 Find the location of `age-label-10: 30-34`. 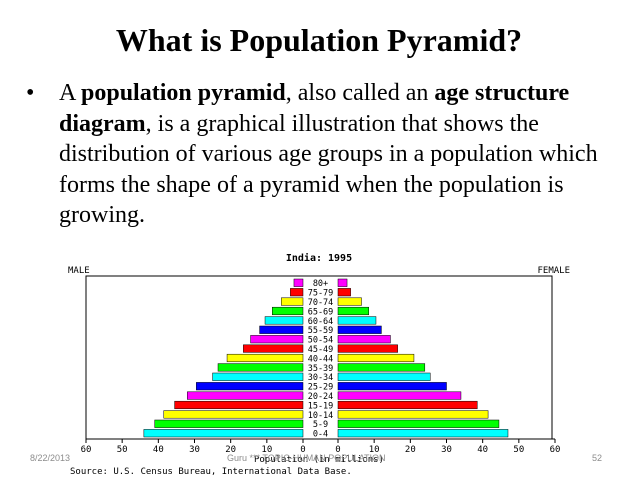

age-label-10: 30-34 is located at coordinates (321, 378).